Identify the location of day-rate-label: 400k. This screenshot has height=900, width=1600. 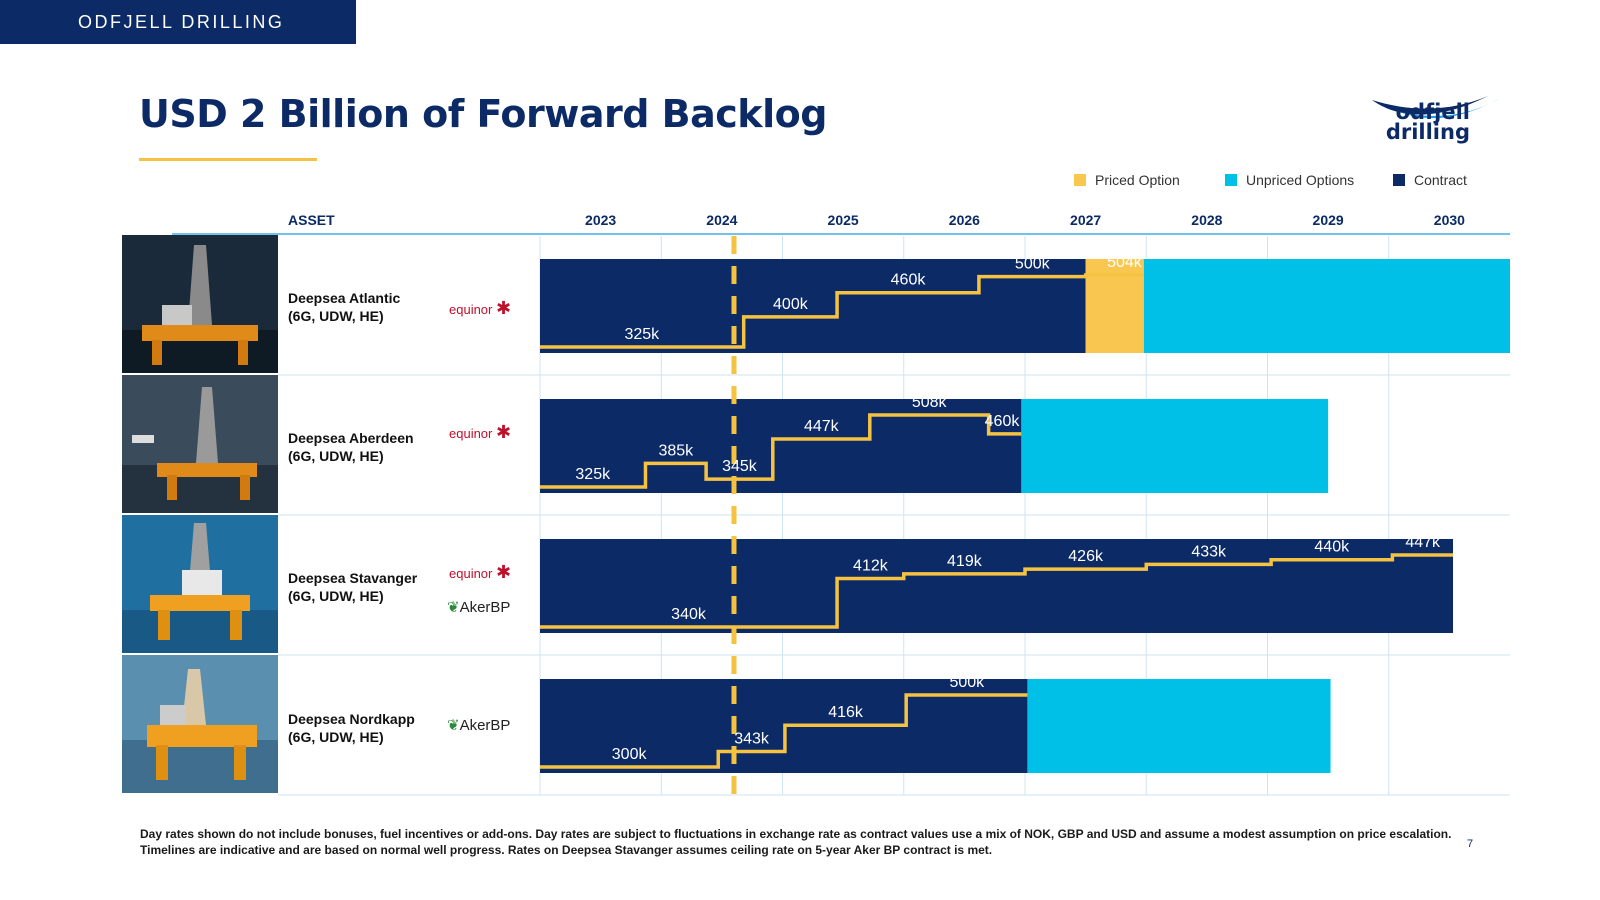
(791, 304).